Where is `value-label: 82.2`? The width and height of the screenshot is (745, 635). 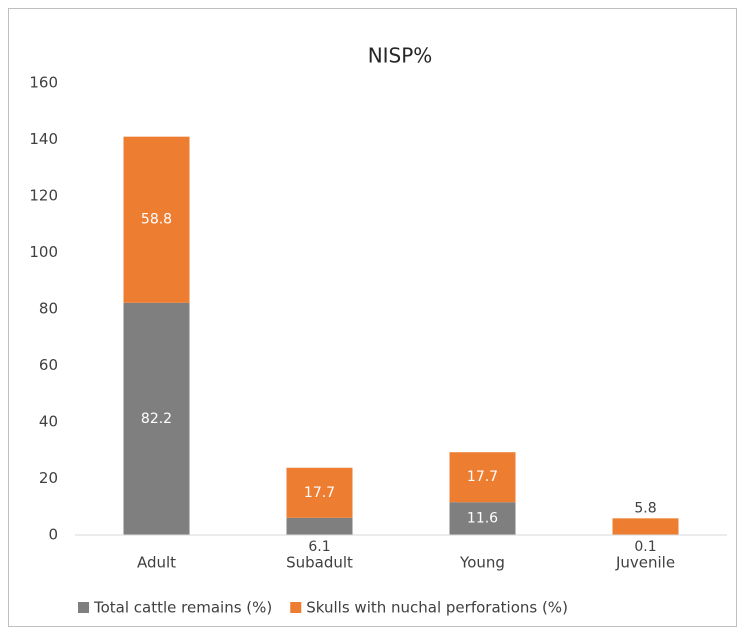 value-label: 82.2 is located at coordinates (156, 419).